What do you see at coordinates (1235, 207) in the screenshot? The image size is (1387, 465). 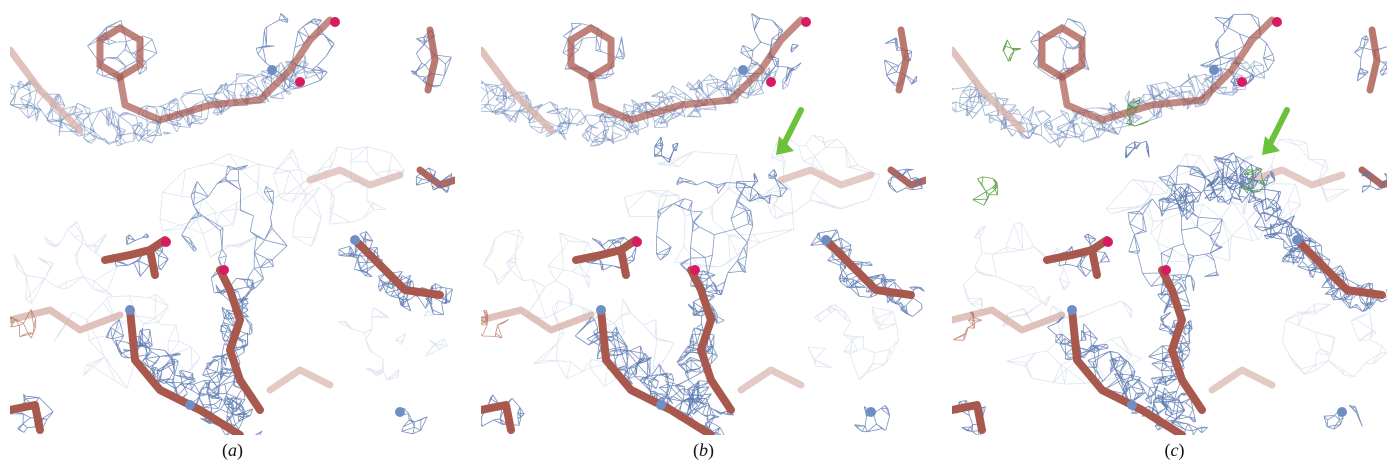 I see `extended-density-mesh` at bounding box center [1235, 207].